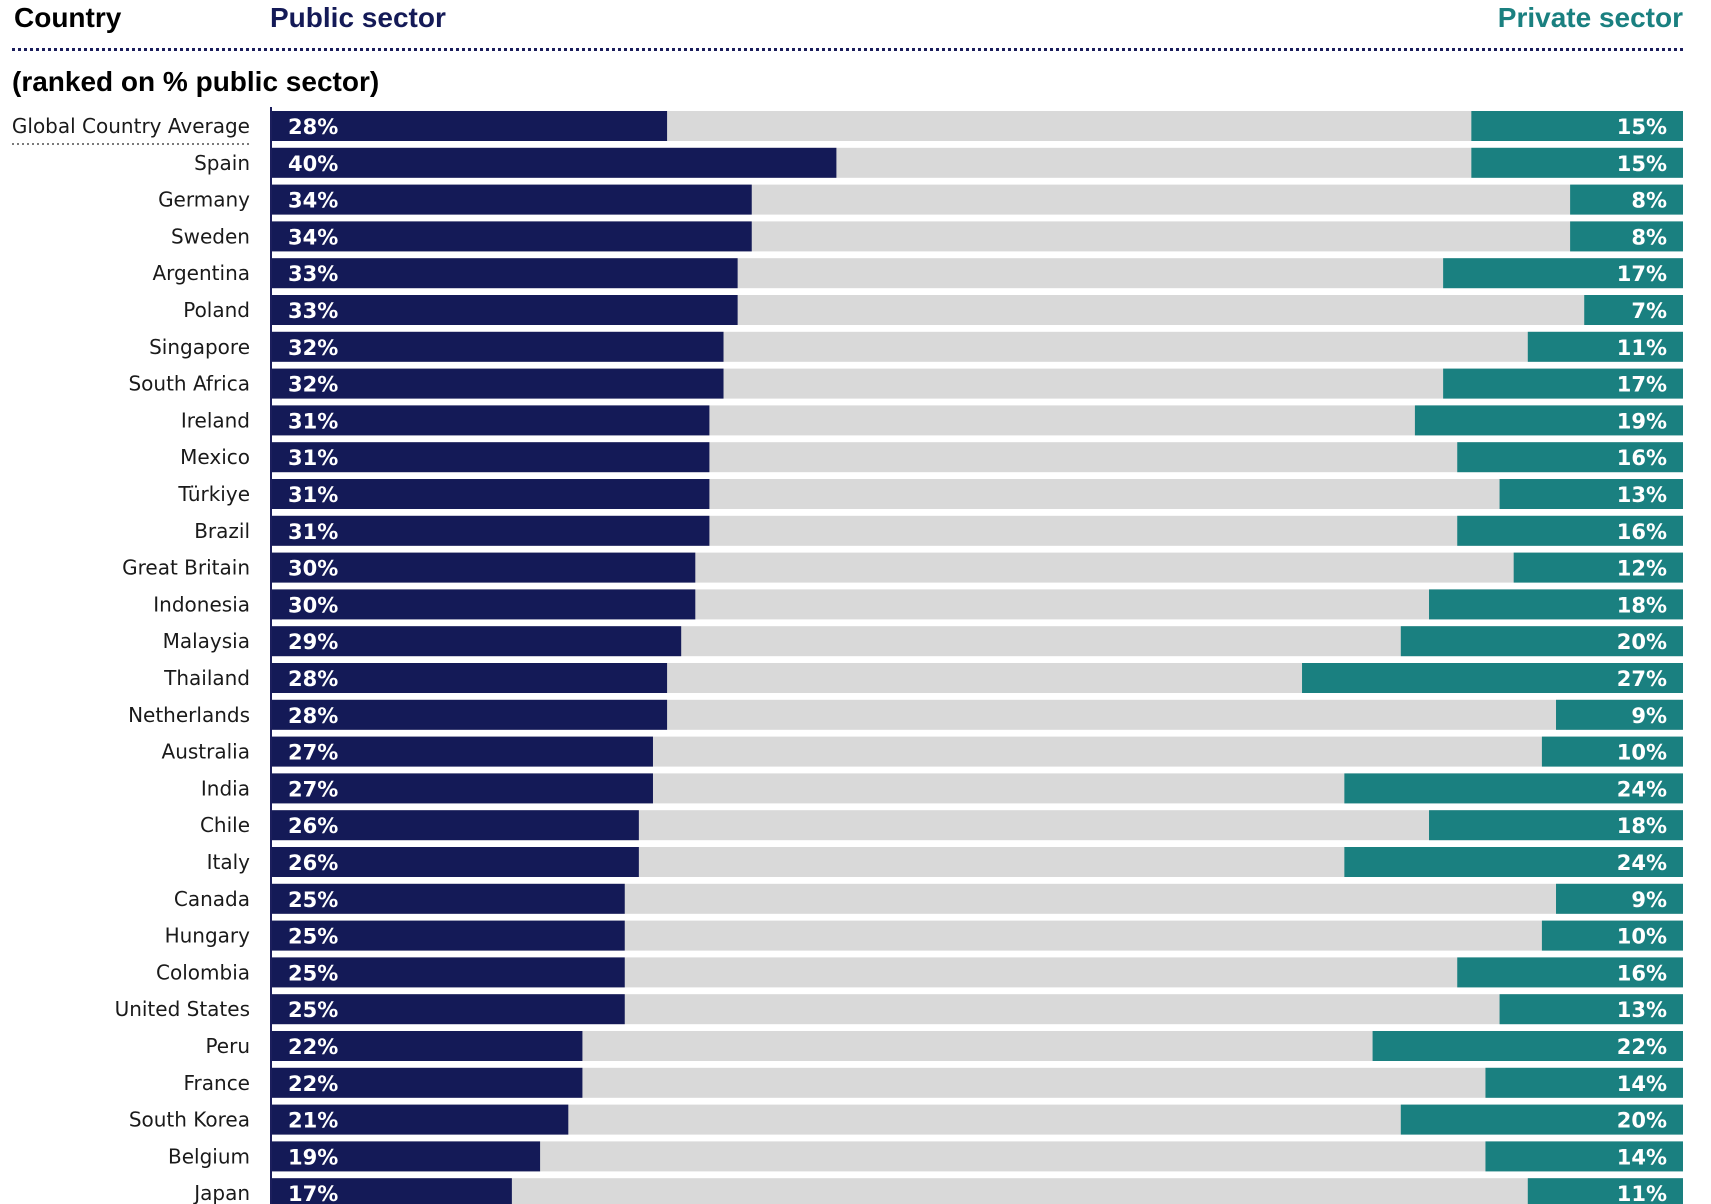  What do you see at coordinates (203, 972) in the screenshot?
I see `country-label: Colombia` at bounding box center [203, 972].